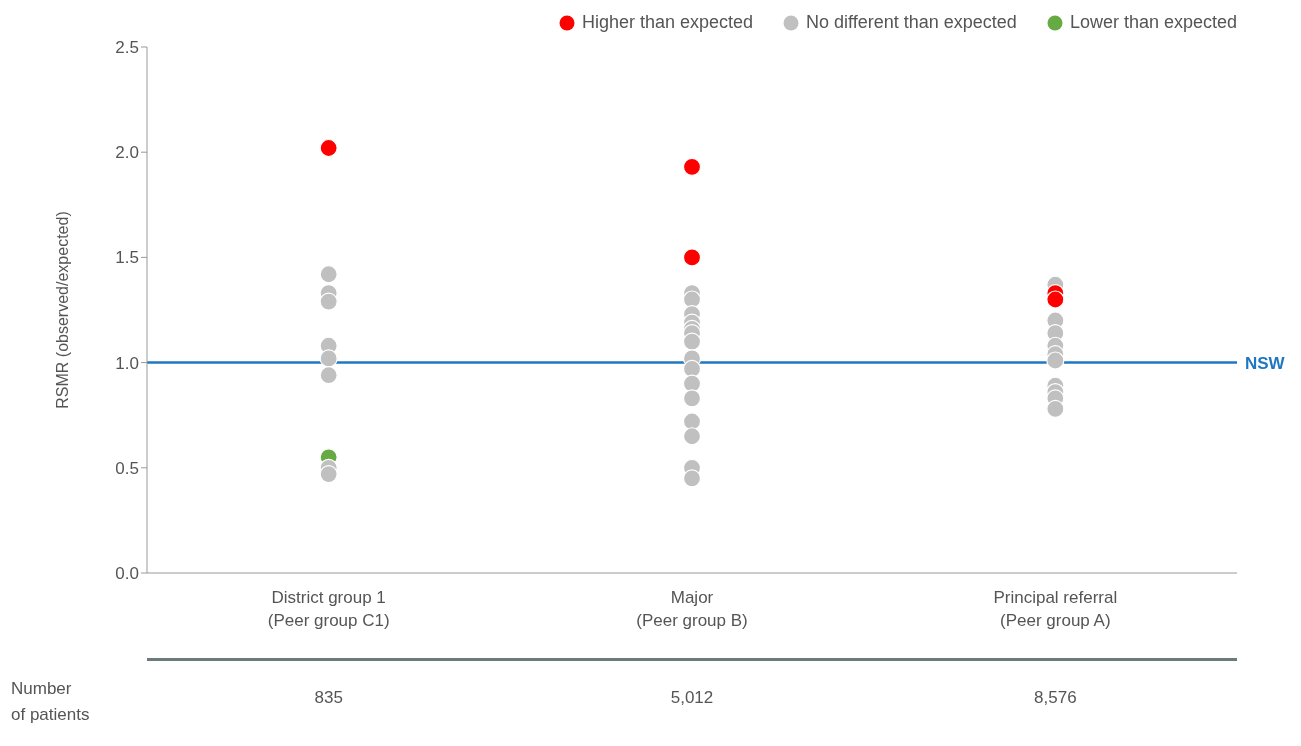  Describe the element at coordinates (1055, 698) in the screenshot. I see `text: 8,576` at that location.